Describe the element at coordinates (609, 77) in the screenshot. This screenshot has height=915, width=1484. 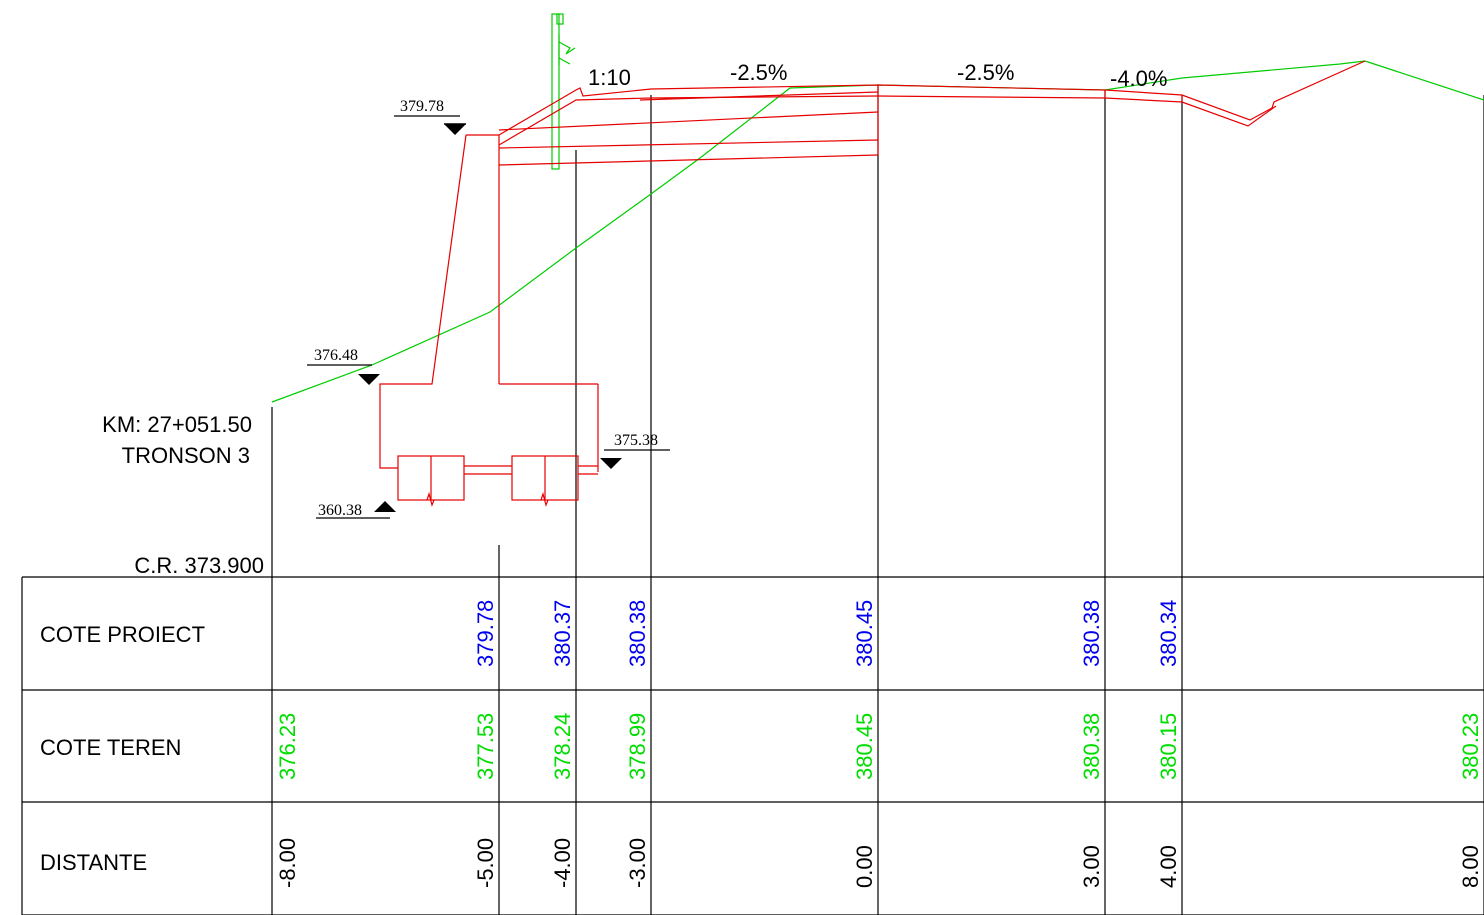
I see `slope-ratio-label: 1:10` at that location.